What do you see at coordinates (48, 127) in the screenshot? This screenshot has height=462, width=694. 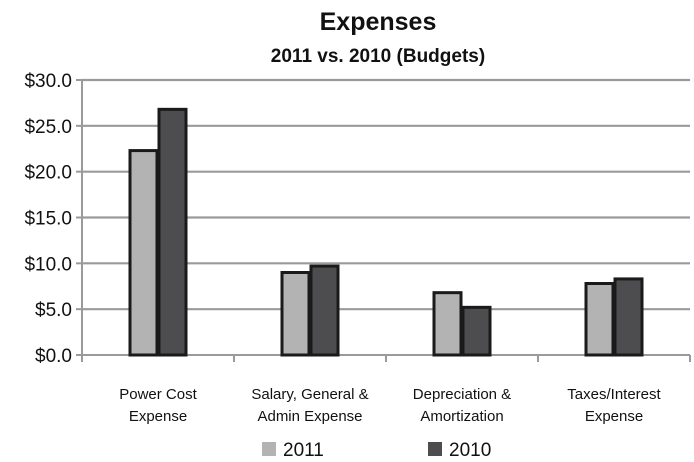 I see `y-tick-label: $25.0` at bounding box center [48, 127].